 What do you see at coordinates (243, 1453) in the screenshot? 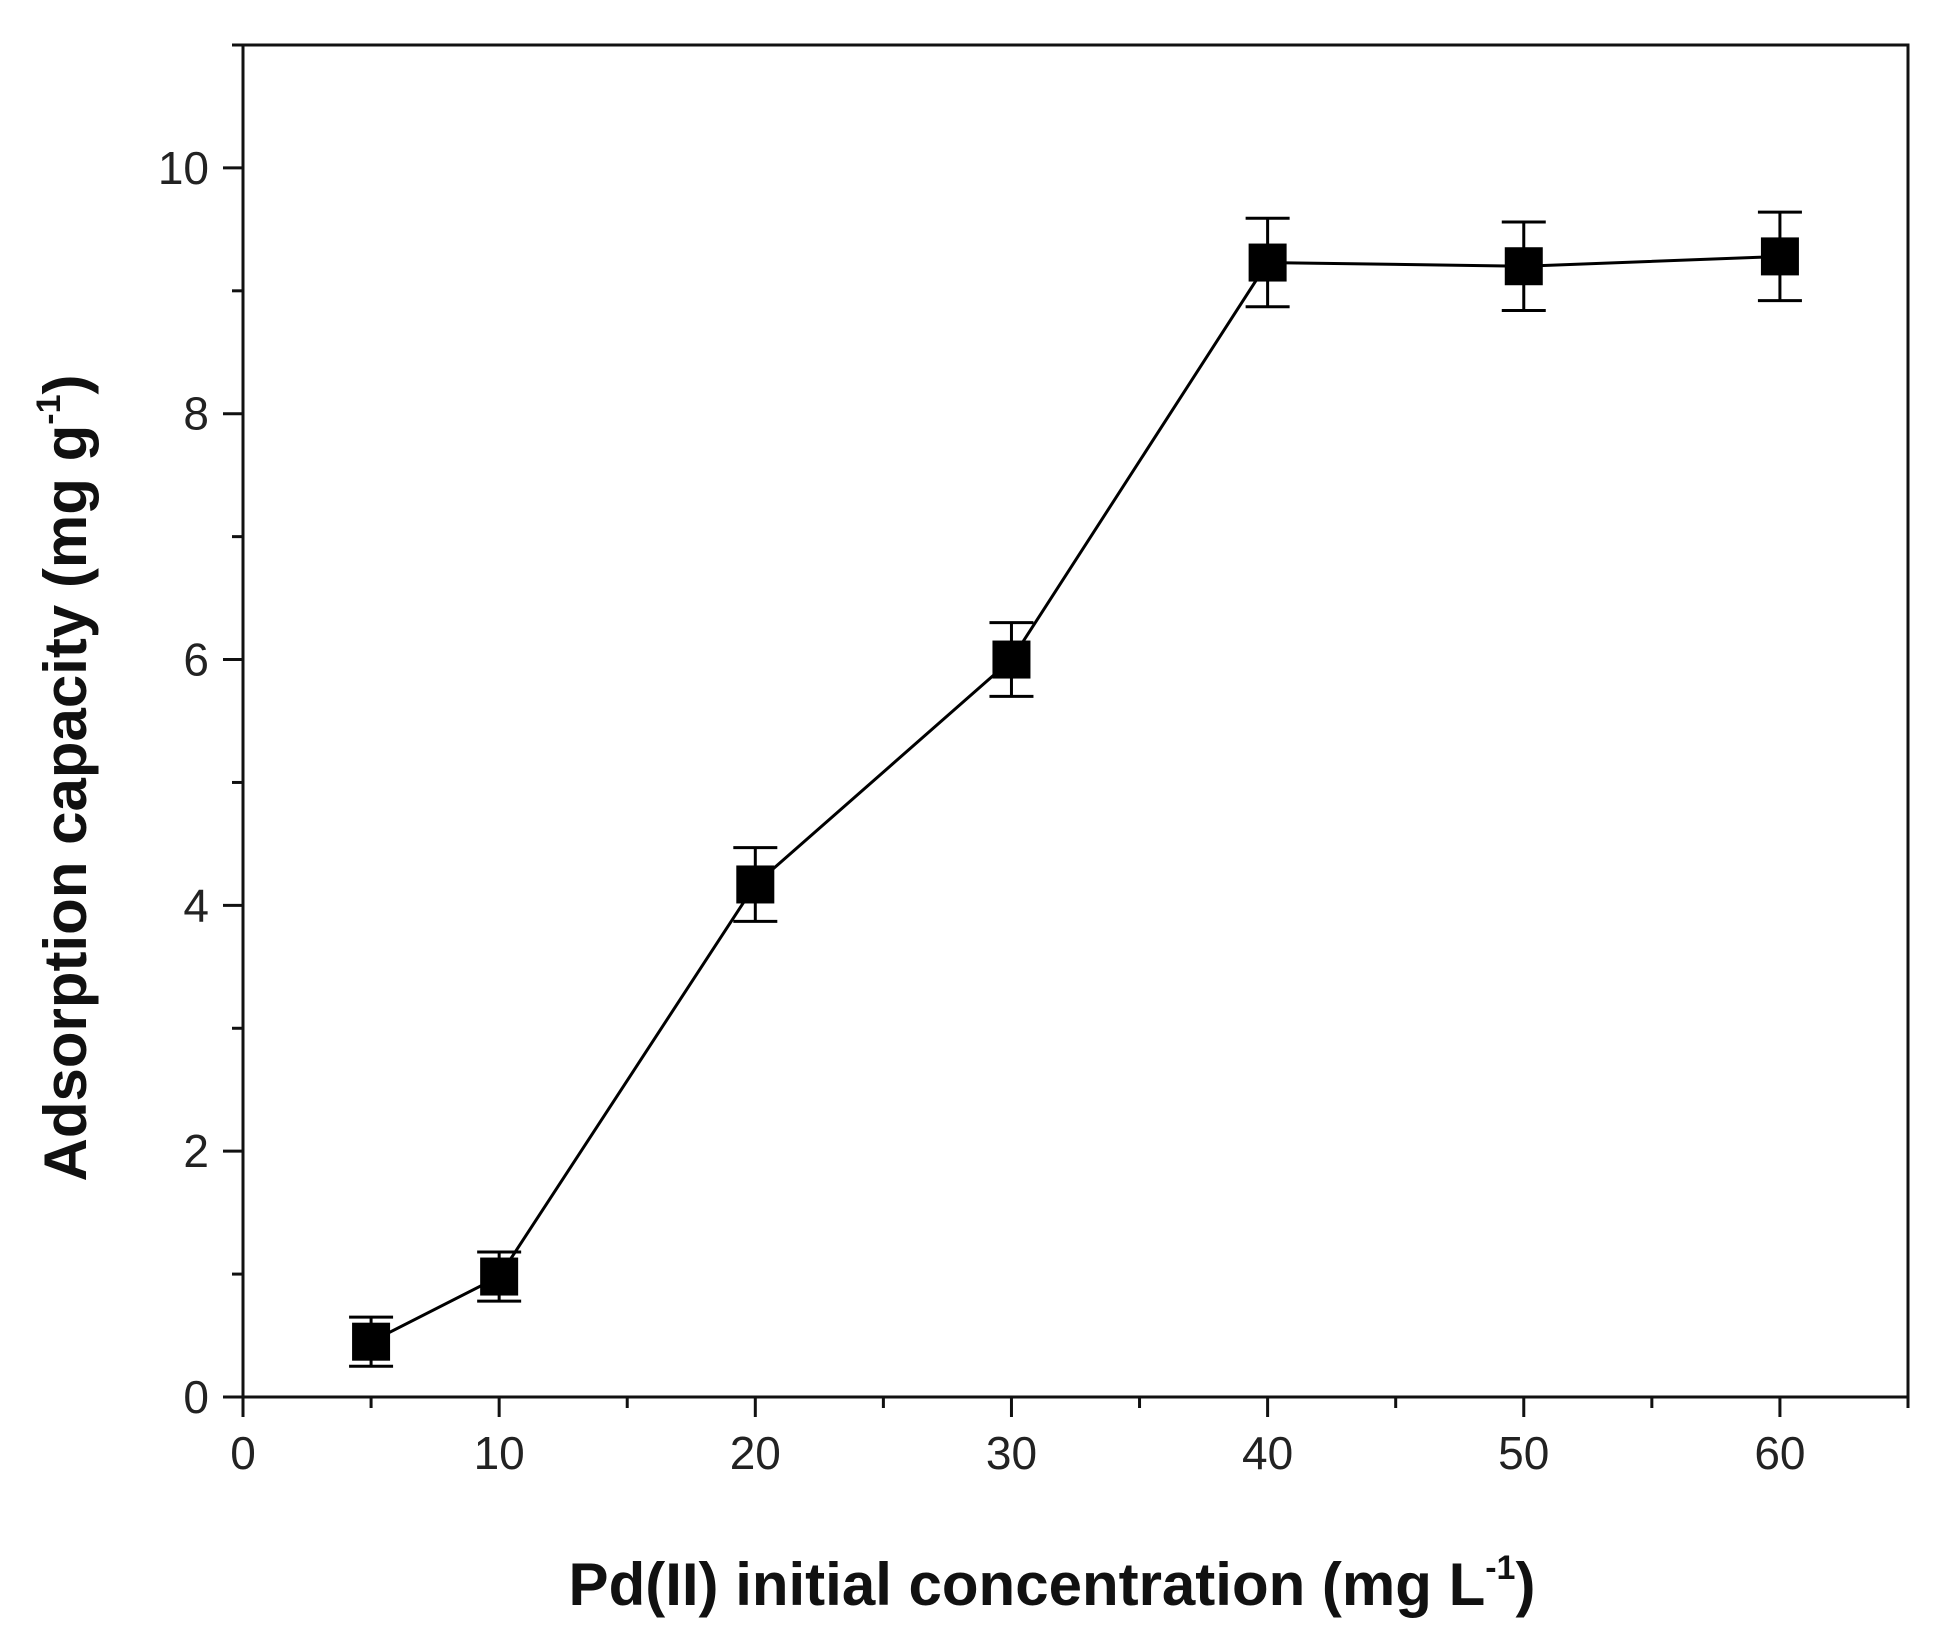
I see `x-tick-label: 0` at bounding box center [243, 1453].